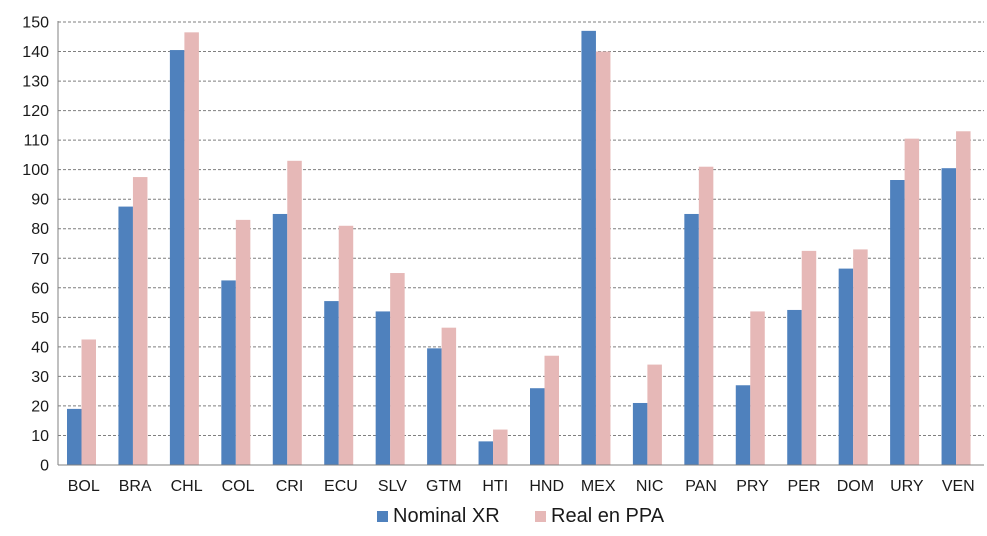  Describe the element at coordinates (912, 301) in the screenshot. I see `bar-real-en-ppa-ury` at that location.